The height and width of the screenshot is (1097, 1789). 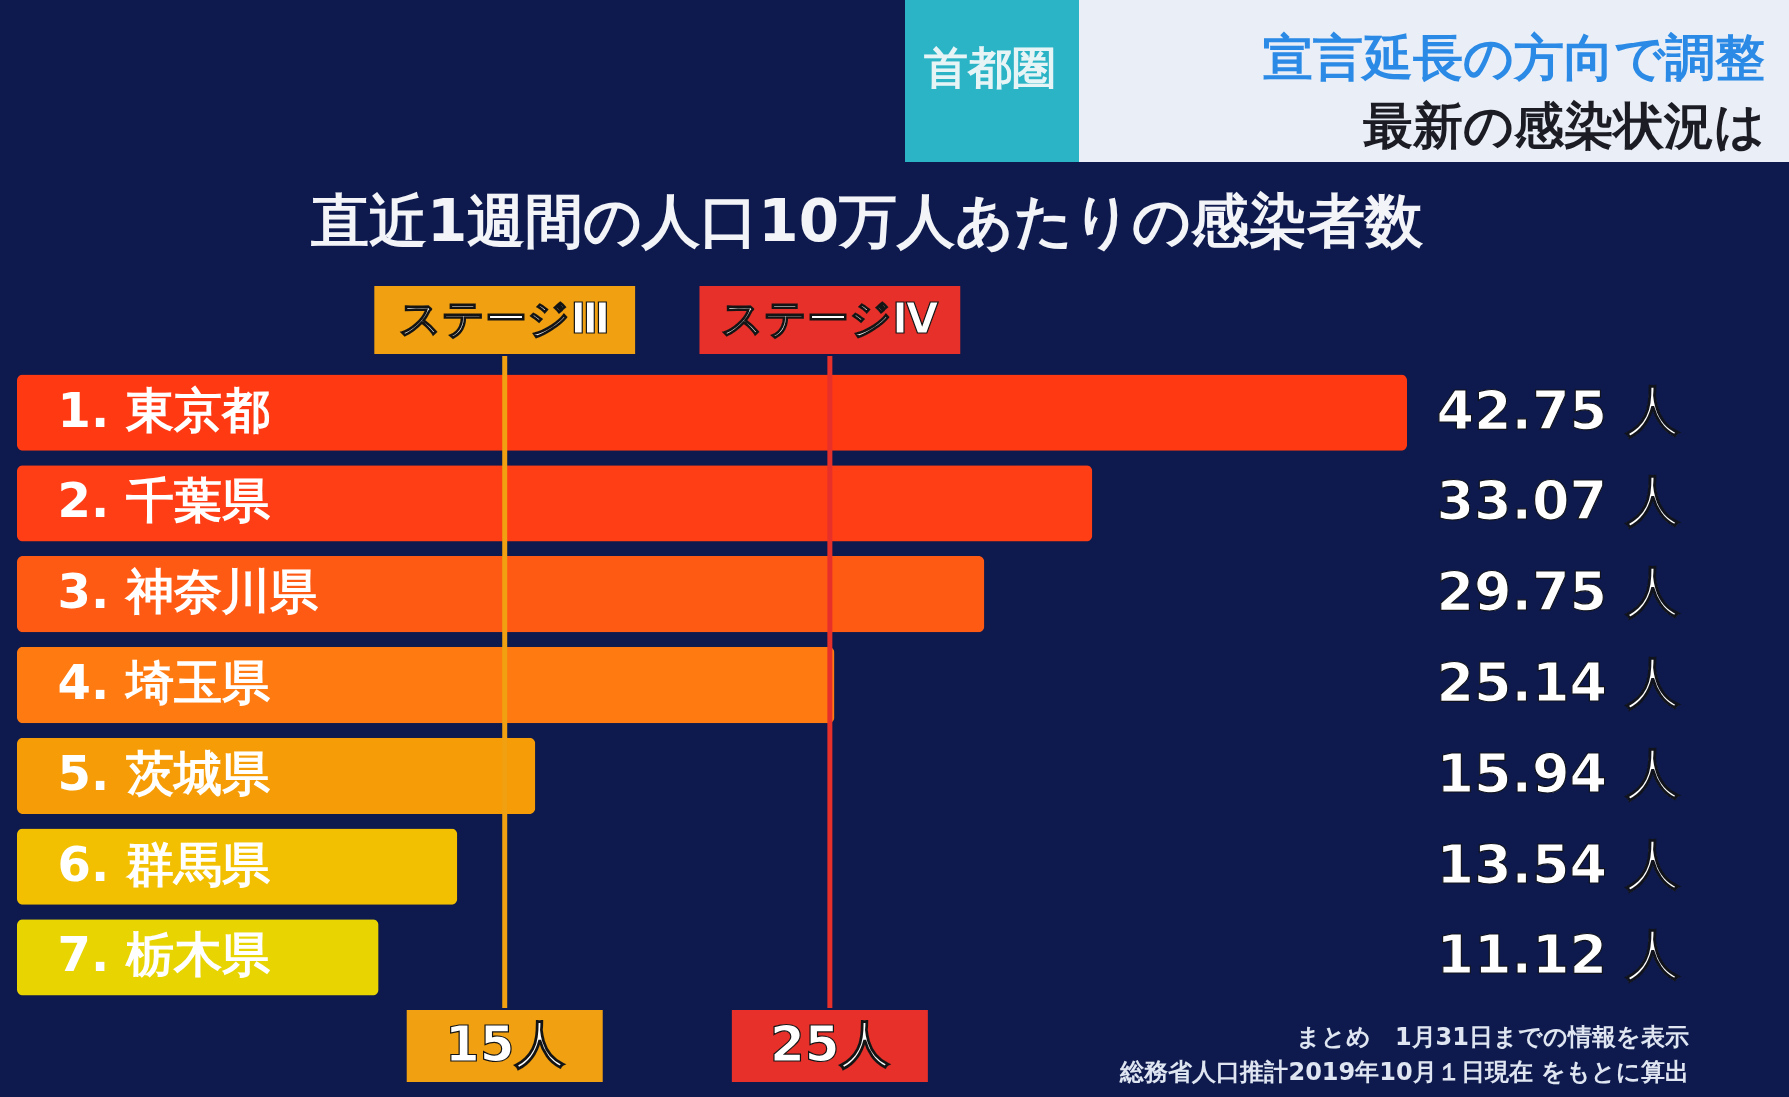 I want to click on data-label: 33.07 人, so click(x=1558, y=501).